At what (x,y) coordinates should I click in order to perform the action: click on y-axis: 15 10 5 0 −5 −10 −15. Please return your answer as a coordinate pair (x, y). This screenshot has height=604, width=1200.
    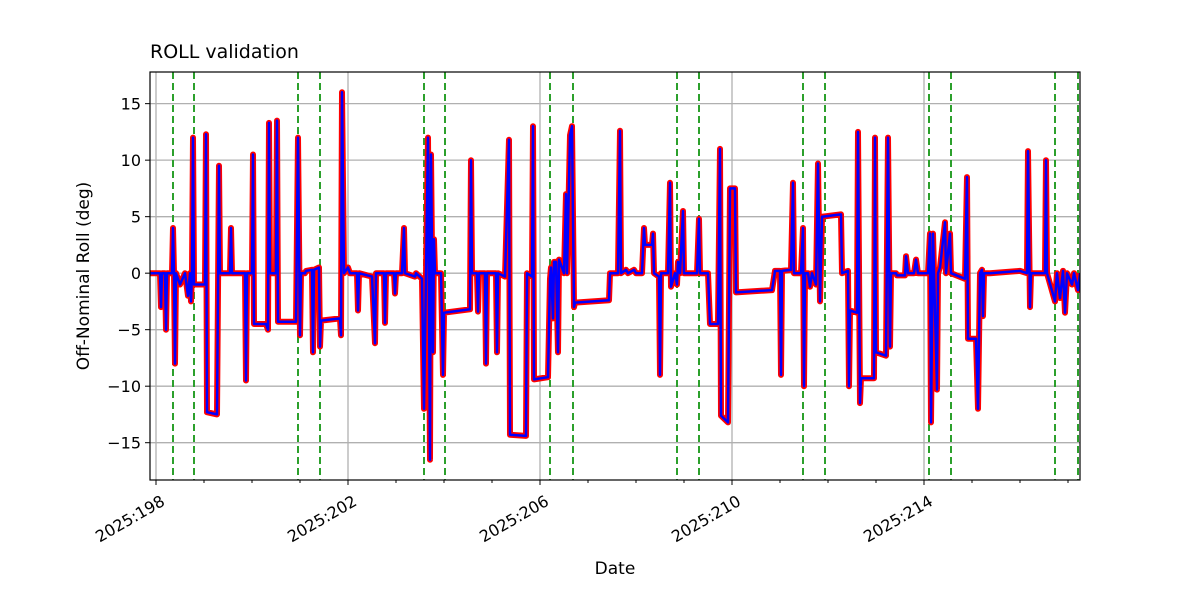
    Looking at the image, I should click on (128, 274).